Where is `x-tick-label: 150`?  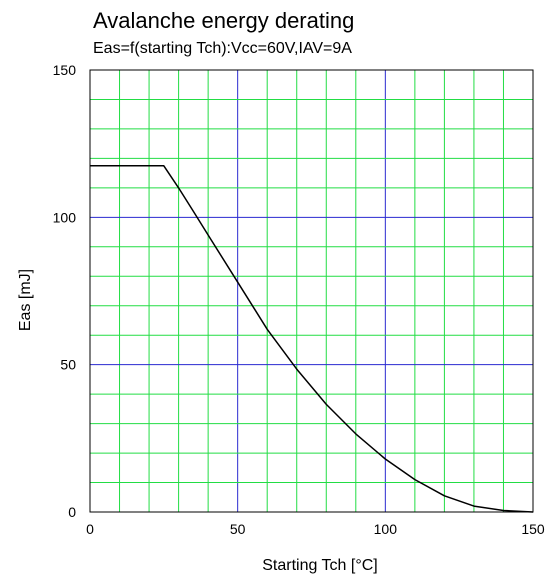 x-tick-label: 150 is located at coordinates (533, 529).